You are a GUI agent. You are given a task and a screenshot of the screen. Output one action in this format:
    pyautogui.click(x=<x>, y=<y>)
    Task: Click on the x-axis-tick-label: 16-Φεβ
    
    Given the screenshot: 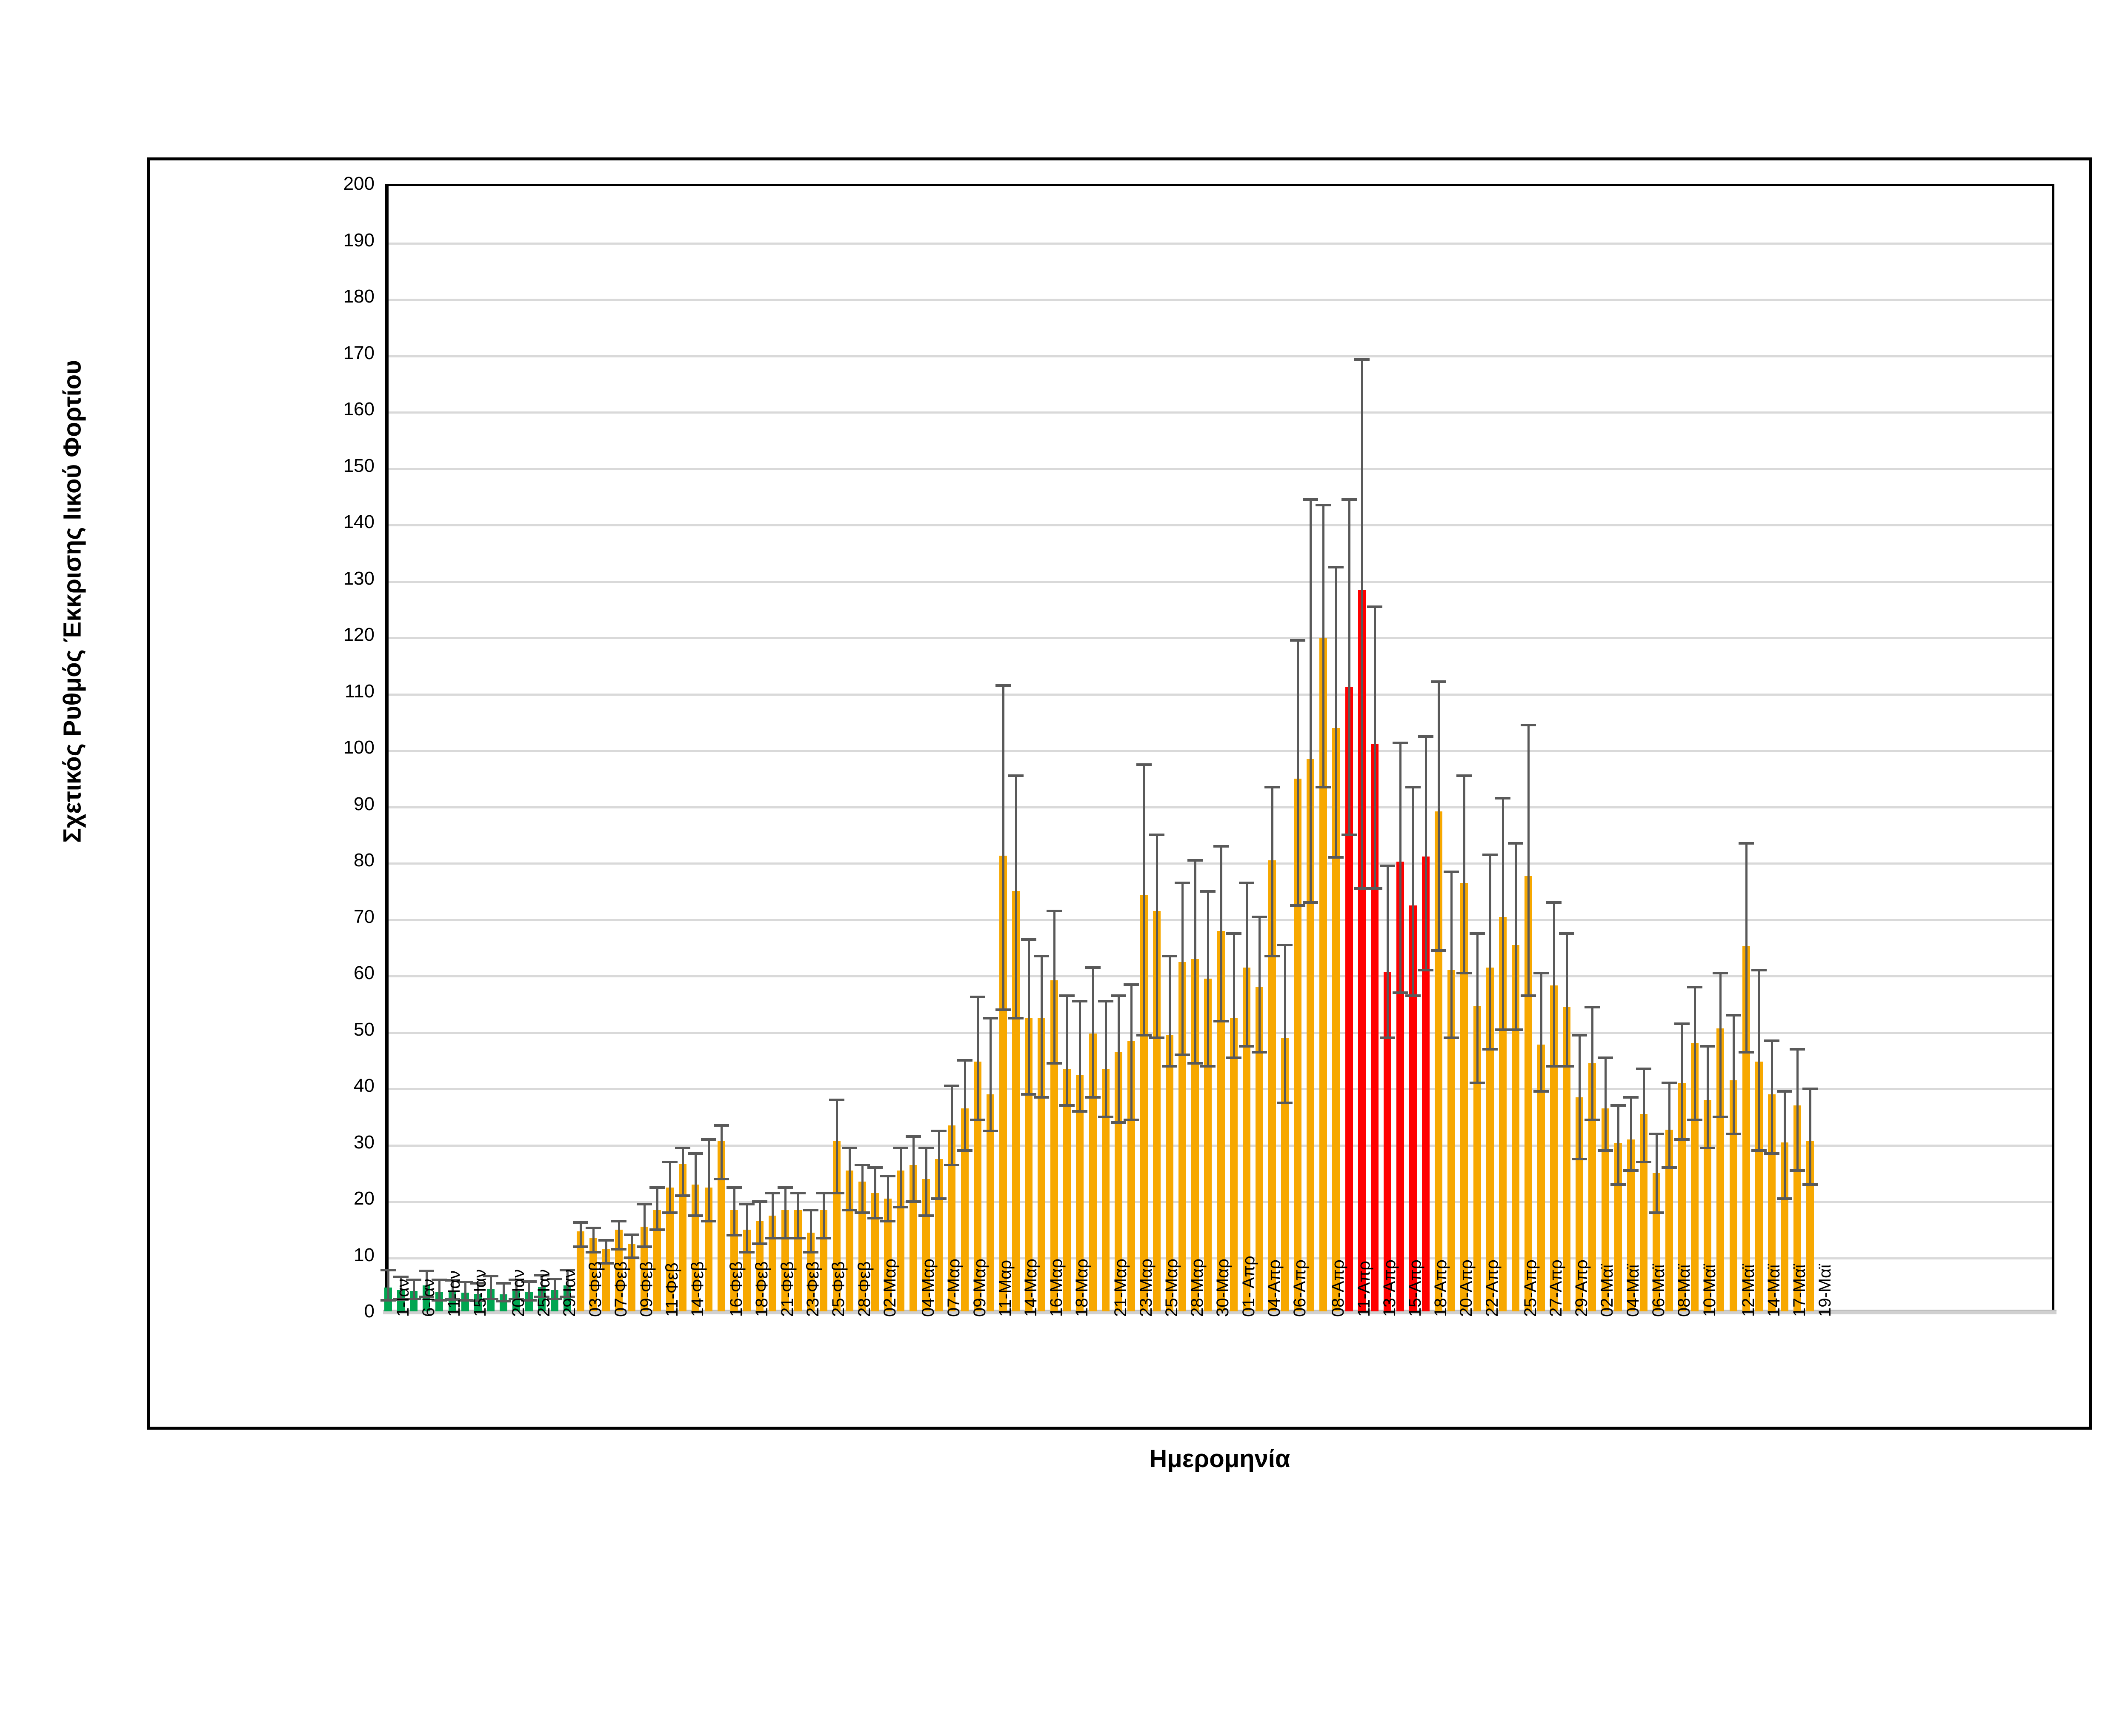 What is the action you would take?
    pyautogui.click(x=736, y=1289)
    